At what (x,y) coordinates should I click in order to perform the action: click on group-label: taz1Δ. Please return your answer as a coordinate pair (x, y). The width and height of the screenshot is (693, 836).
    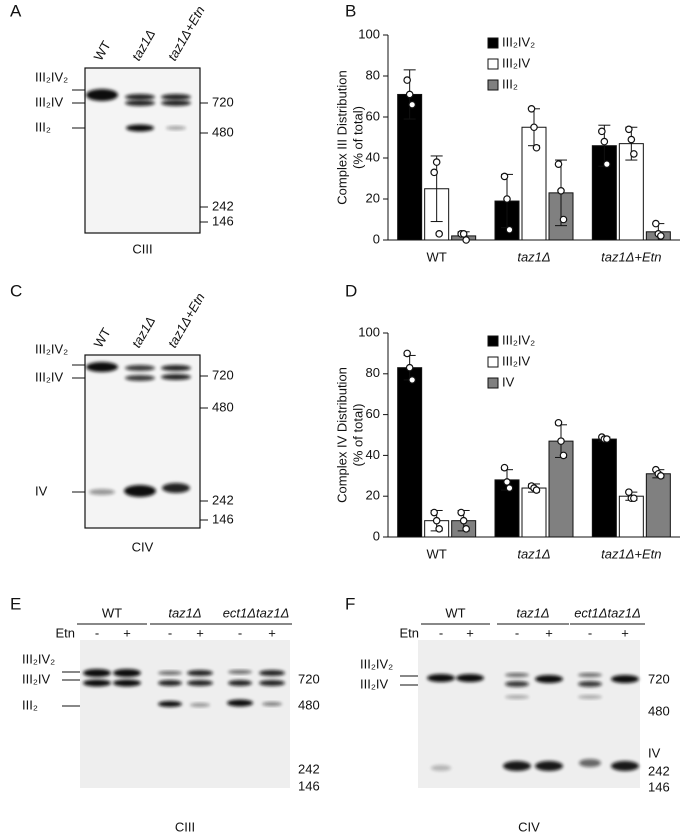
    Looking at the image, I should click on (184, 612).